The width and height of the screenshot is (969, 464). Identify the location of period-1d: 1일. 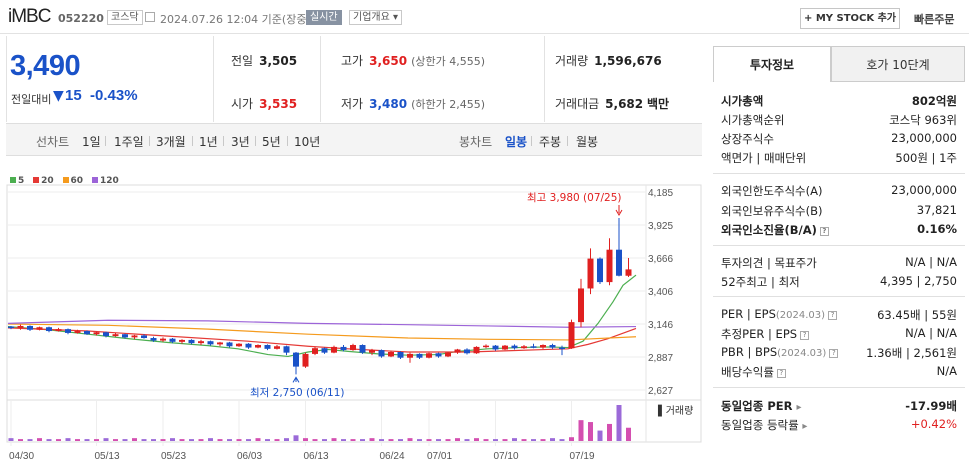
(91, 142).